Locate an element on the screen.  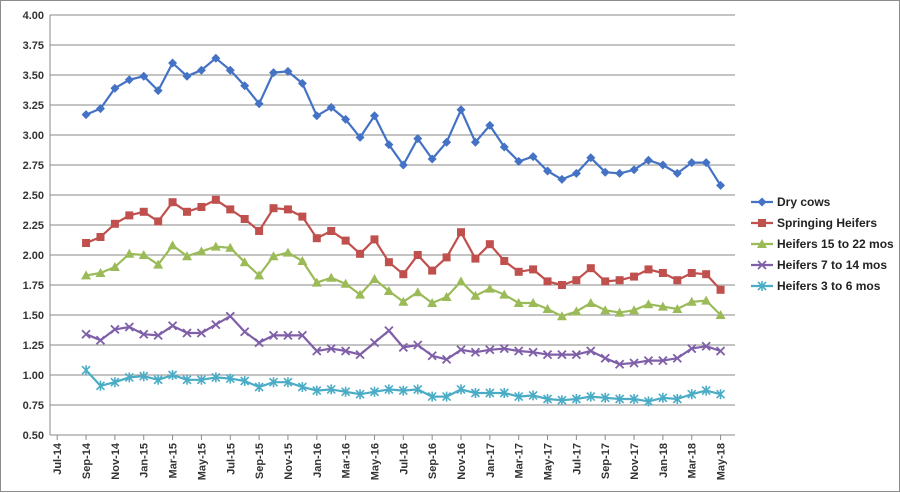
x-tick-label: Mar-15 is located at coordinates (174, 460).